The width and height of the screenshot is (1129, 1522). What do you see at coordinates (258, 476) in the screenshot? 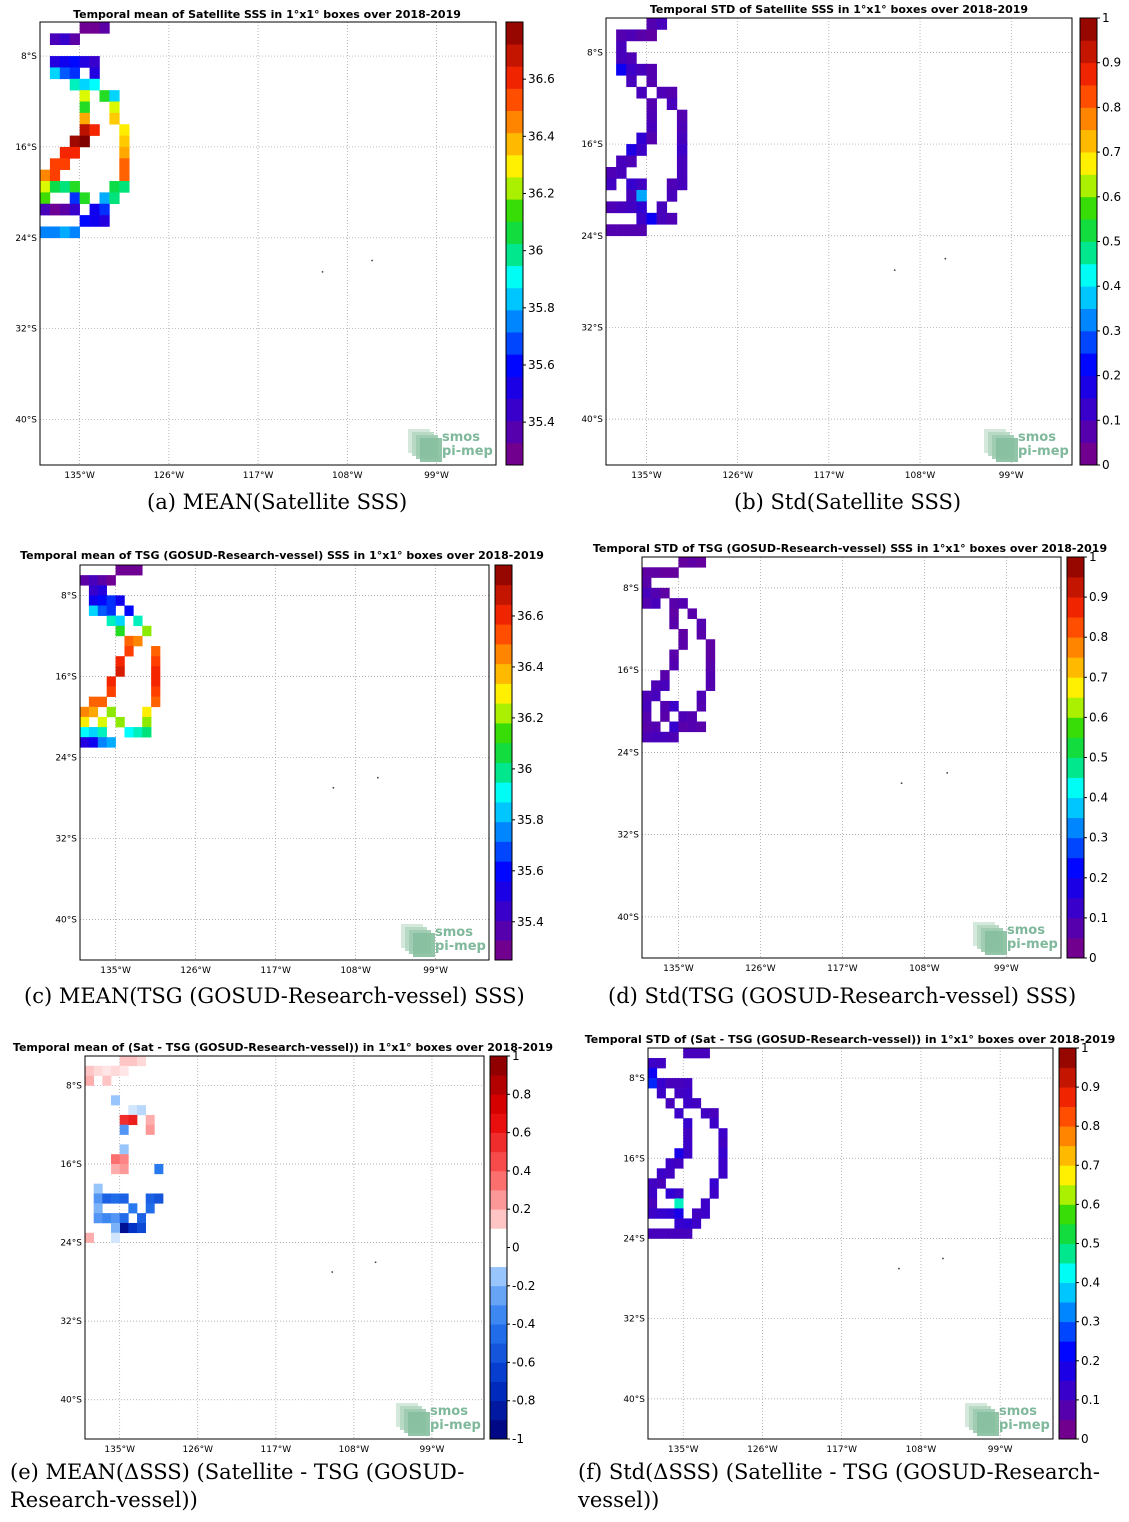
I see `x-tick-label: 117°W` at bounding box center [258, 476].